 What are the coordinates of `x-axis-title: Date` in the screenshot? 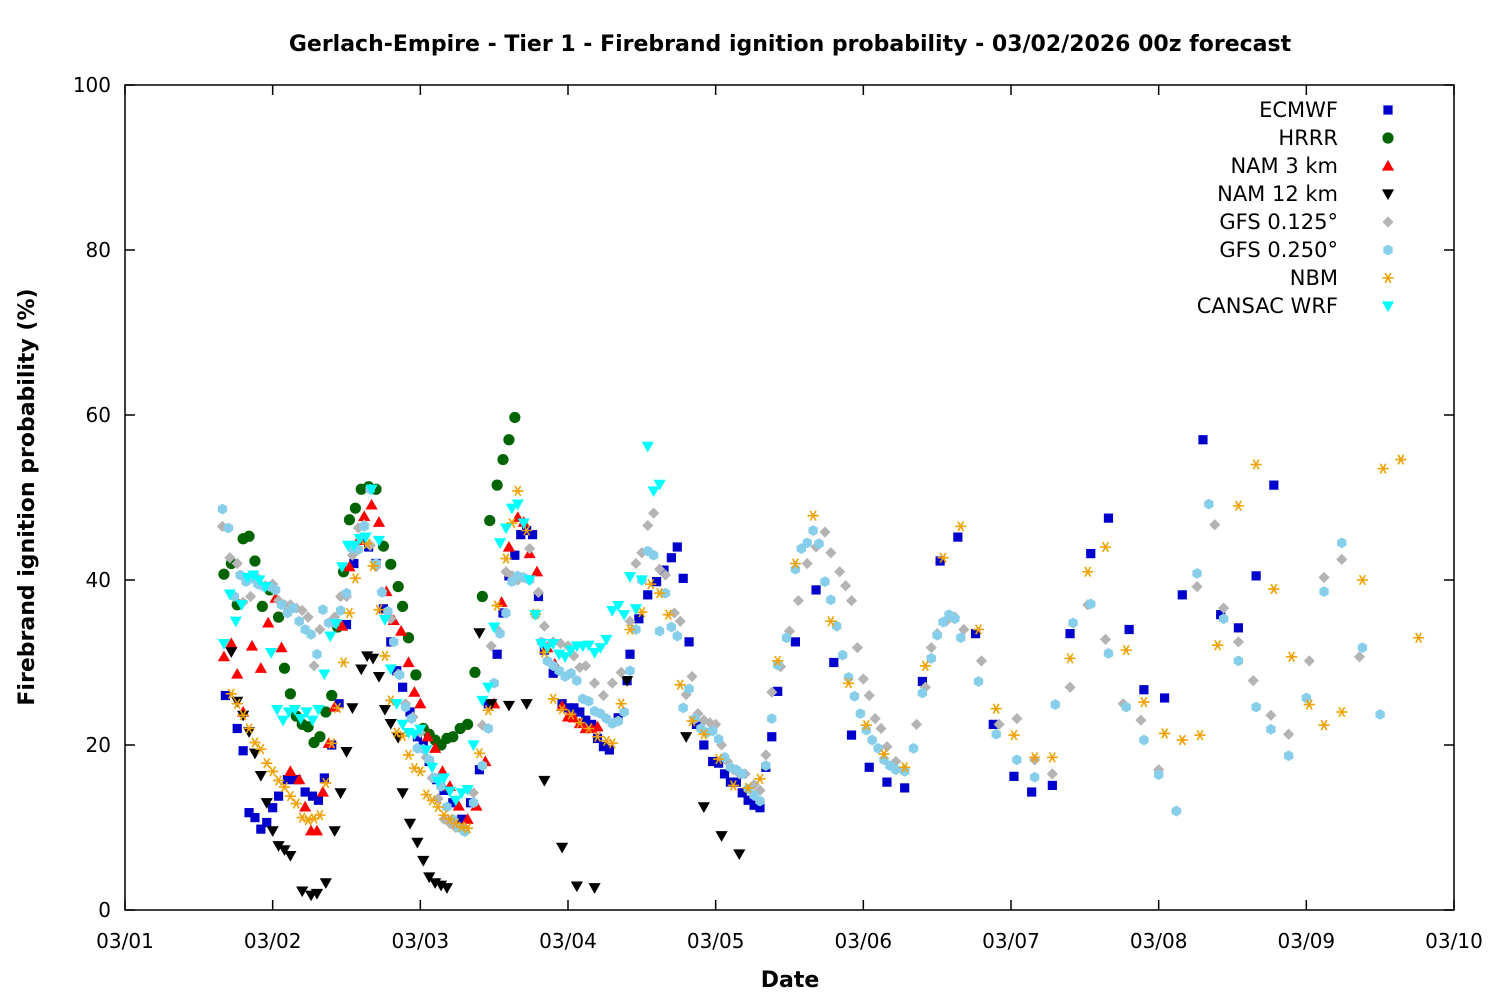 It's located at (790, 980).